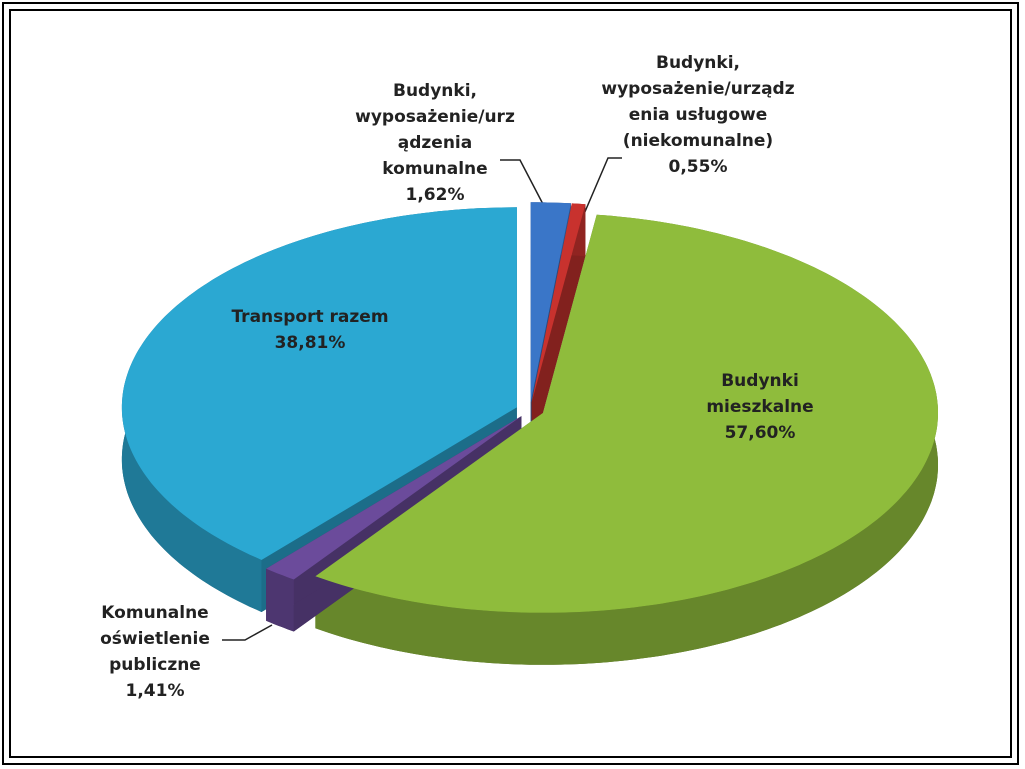  What do you see at coordinates (310, 330) in the screenshot?
I see `data-label: Transport razem 38,81%` at bounding box center [310, 330].